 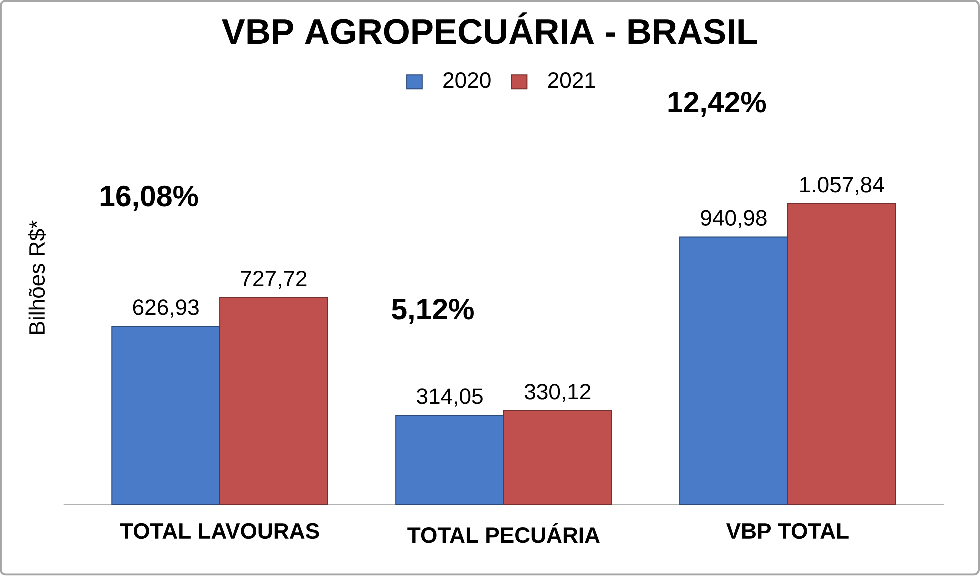 I want to click on data-label: 940,98, so click(x=734, y=219).